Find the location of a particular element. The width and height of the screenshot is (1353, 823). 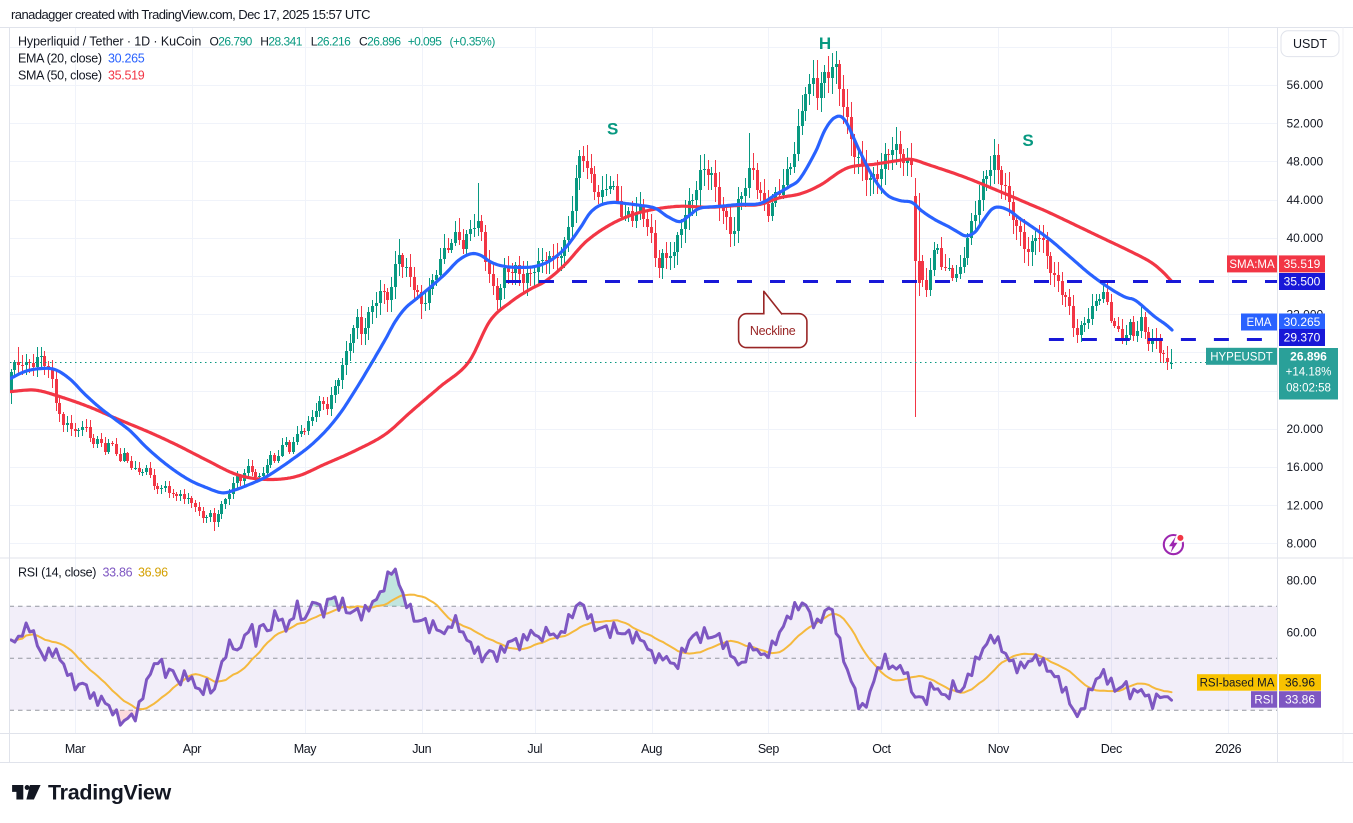

svg-text: EMA (20, close) is located at coordinates (60, 59).